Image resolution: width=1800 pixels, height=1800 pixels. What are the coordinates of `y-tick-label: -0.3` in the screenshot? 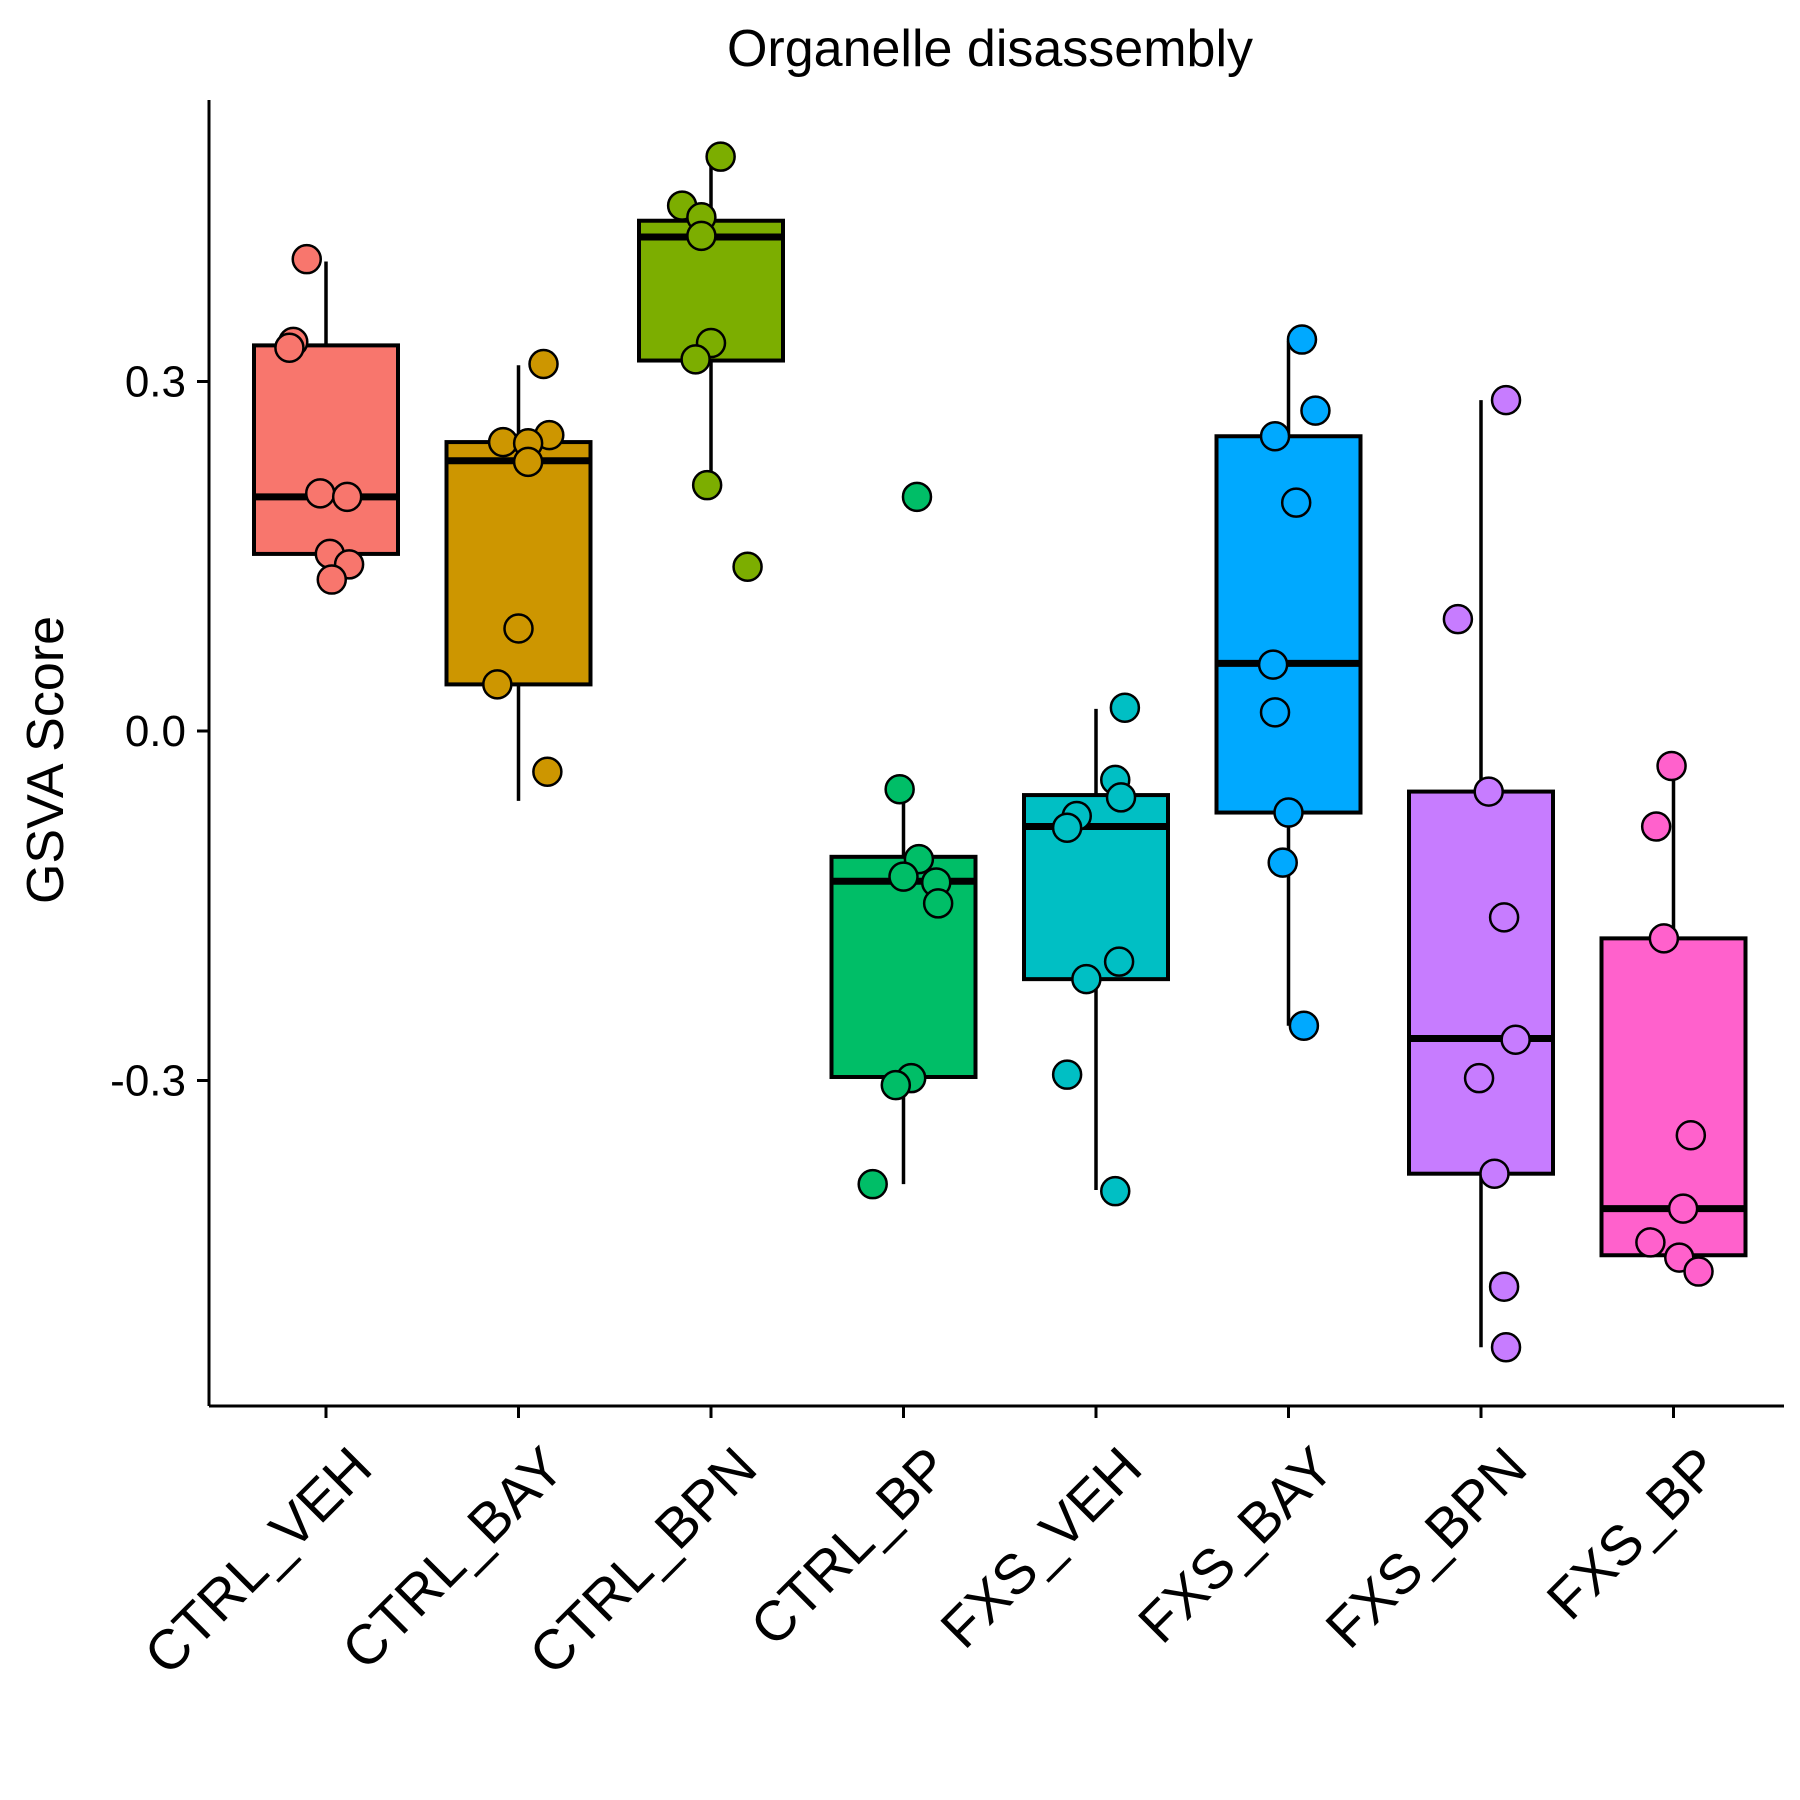 It's located at (148, 1081).